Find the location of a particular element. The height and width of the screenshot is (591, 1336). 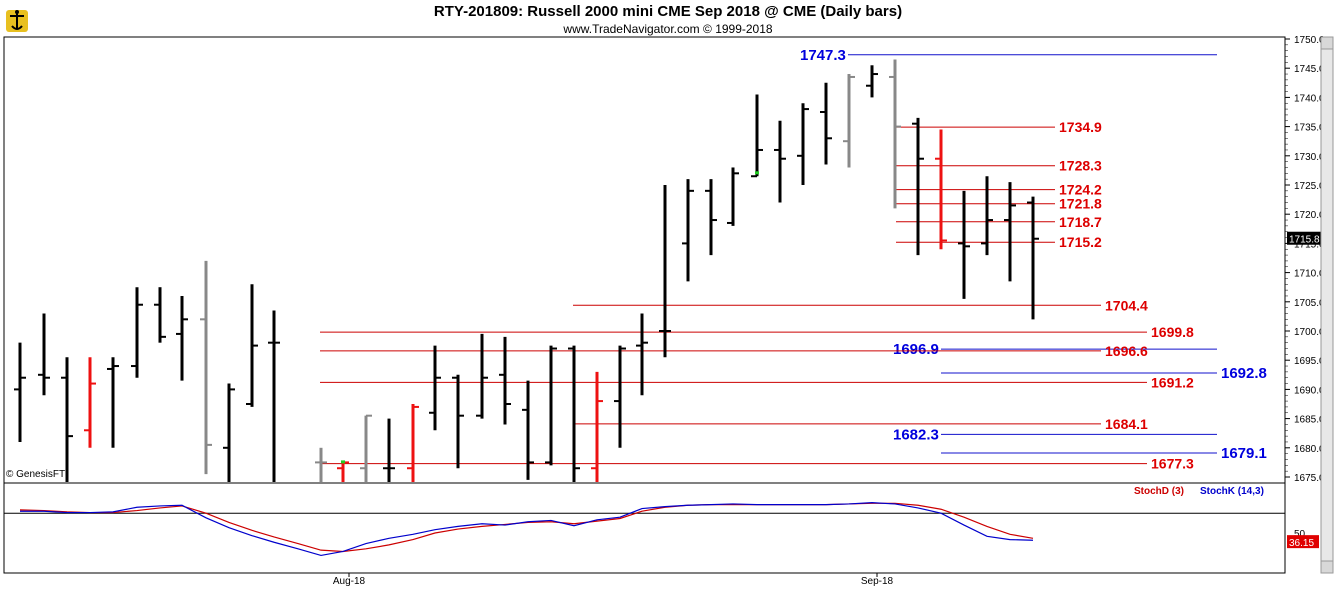

last-price-label: 1715.8 is located at coordinates (1304, 240).